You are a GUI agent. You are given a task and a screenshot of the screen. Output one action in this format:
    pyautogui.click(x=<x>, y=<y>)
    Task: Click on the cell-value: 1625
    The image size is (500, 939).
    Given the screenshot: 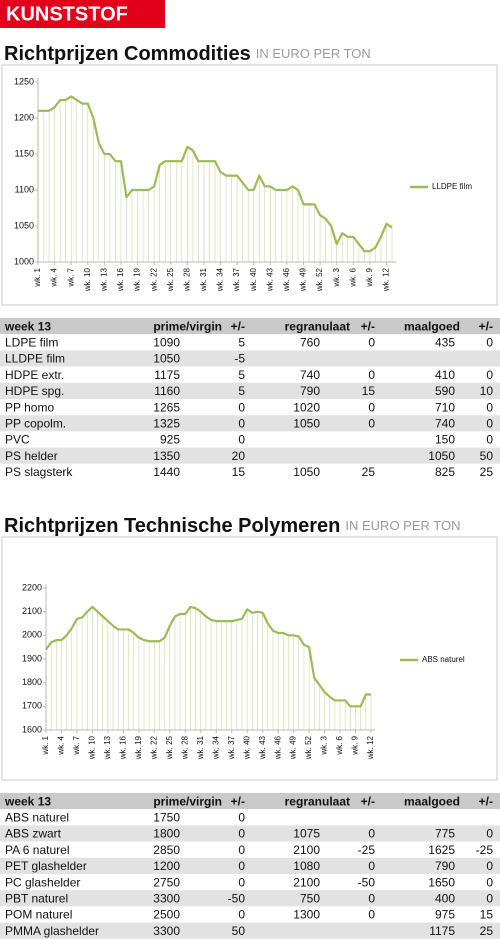 What is the action you would take?
    pyautogui.click(x=441, y=850)
    